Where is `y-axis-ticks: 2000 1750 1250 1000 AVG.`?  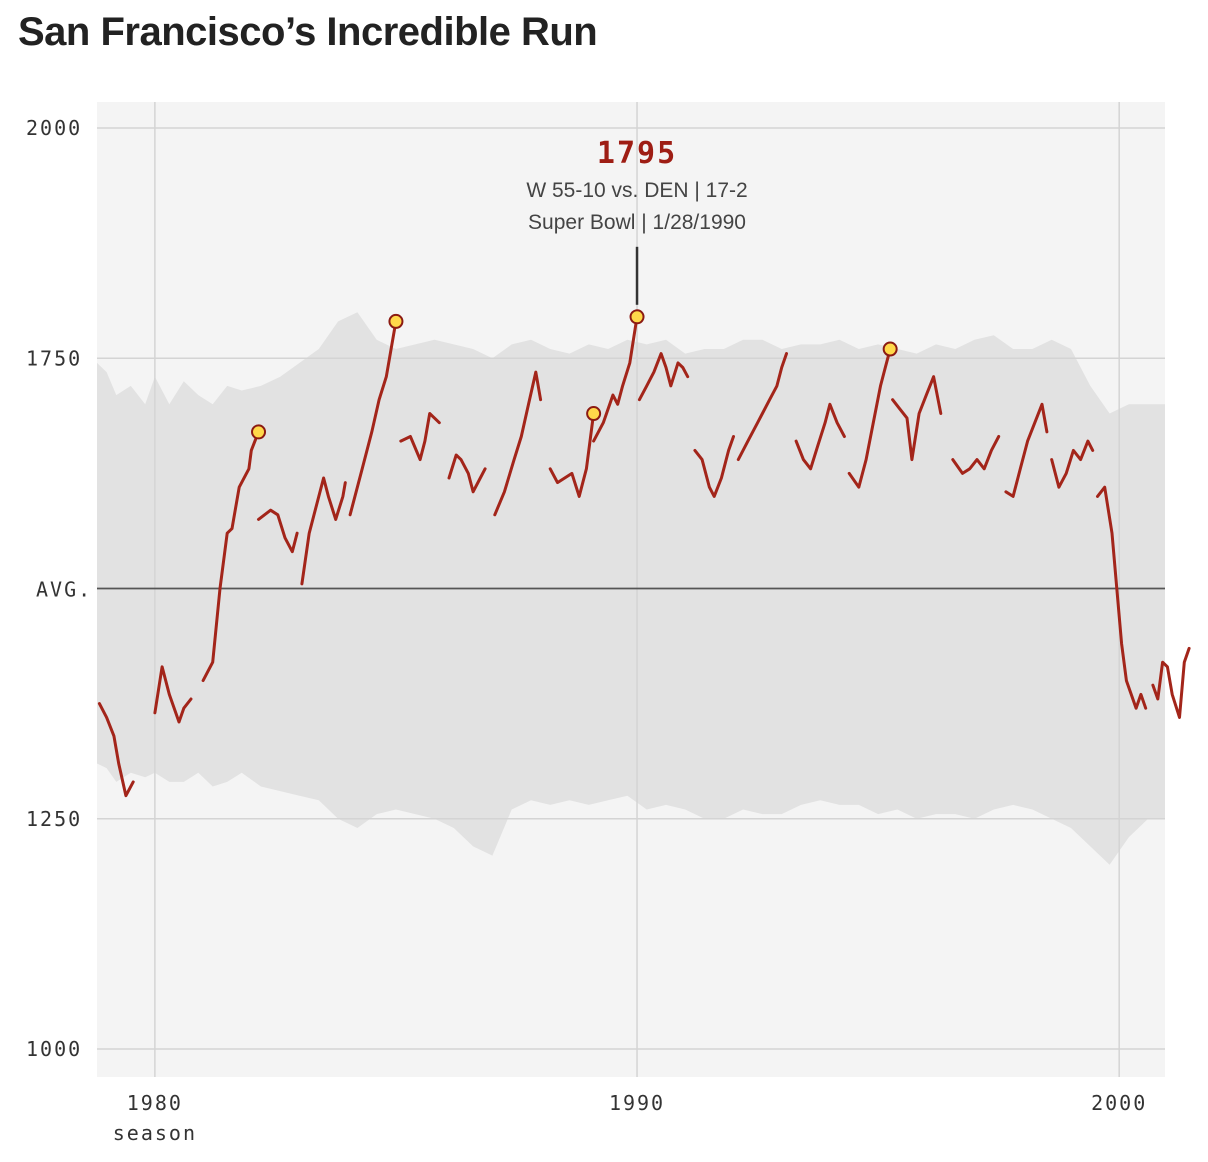
y-axis-ticks: 2000 1750 1250 1000 AVG. is located at coordinates (59, 588).